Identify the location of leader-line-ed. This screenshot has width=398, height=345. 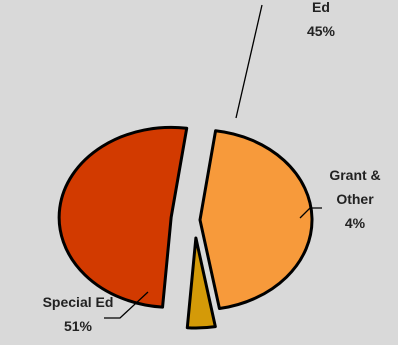
(249, 61).